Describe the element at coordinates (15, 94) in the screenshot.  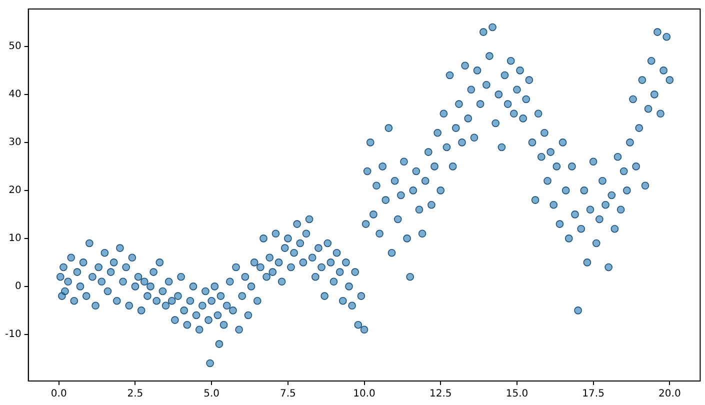
I see `y-tick-label: 40` at that location.